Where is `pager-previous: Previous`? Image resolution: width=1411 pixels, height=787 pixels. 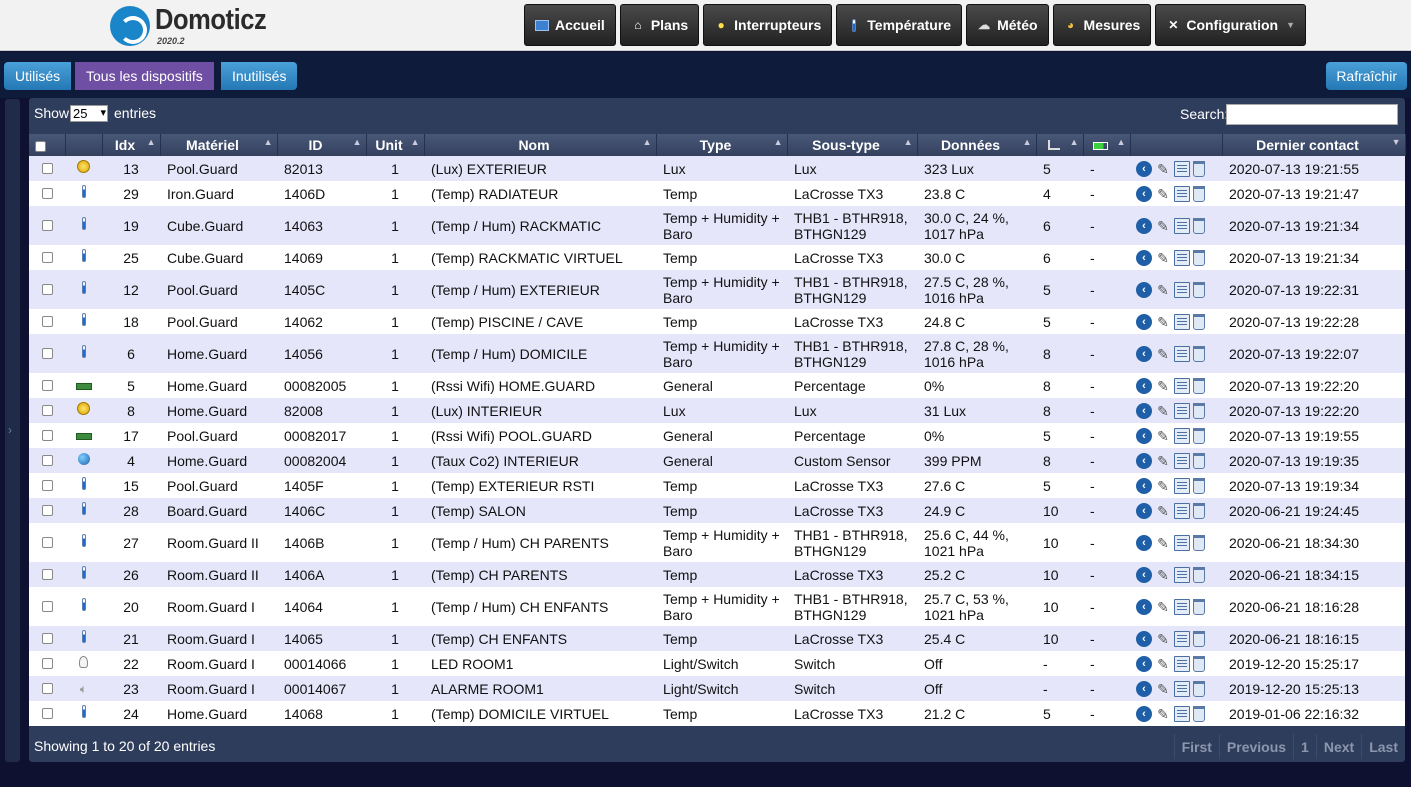
pager-previous: Previous is located at coordinates (1255, 746).